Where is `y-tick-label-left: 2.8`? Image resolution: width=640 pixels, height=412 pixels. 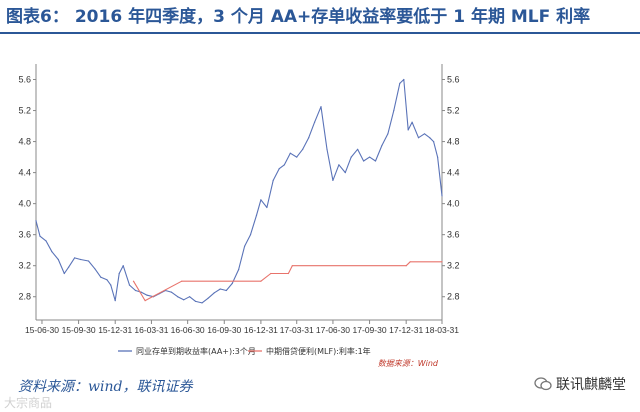
y-tick-label-left: 2.8 is located at coordinates (24, 297).